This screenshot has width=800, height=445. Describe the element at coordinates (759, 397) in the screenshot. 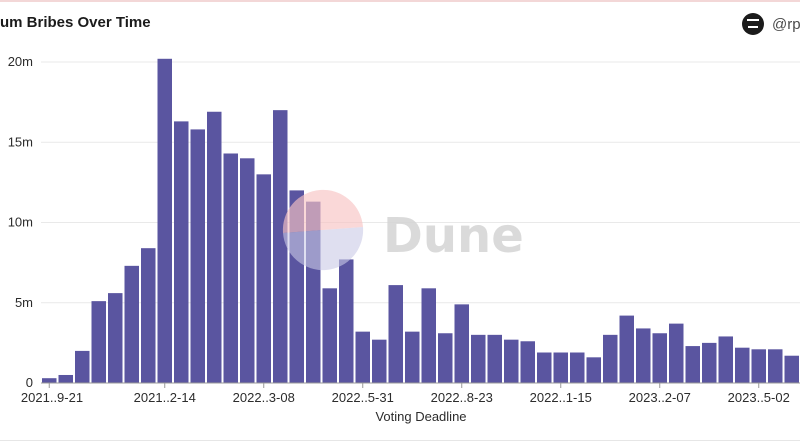

I see `x-tick-label: 2023..5-02` at that location.